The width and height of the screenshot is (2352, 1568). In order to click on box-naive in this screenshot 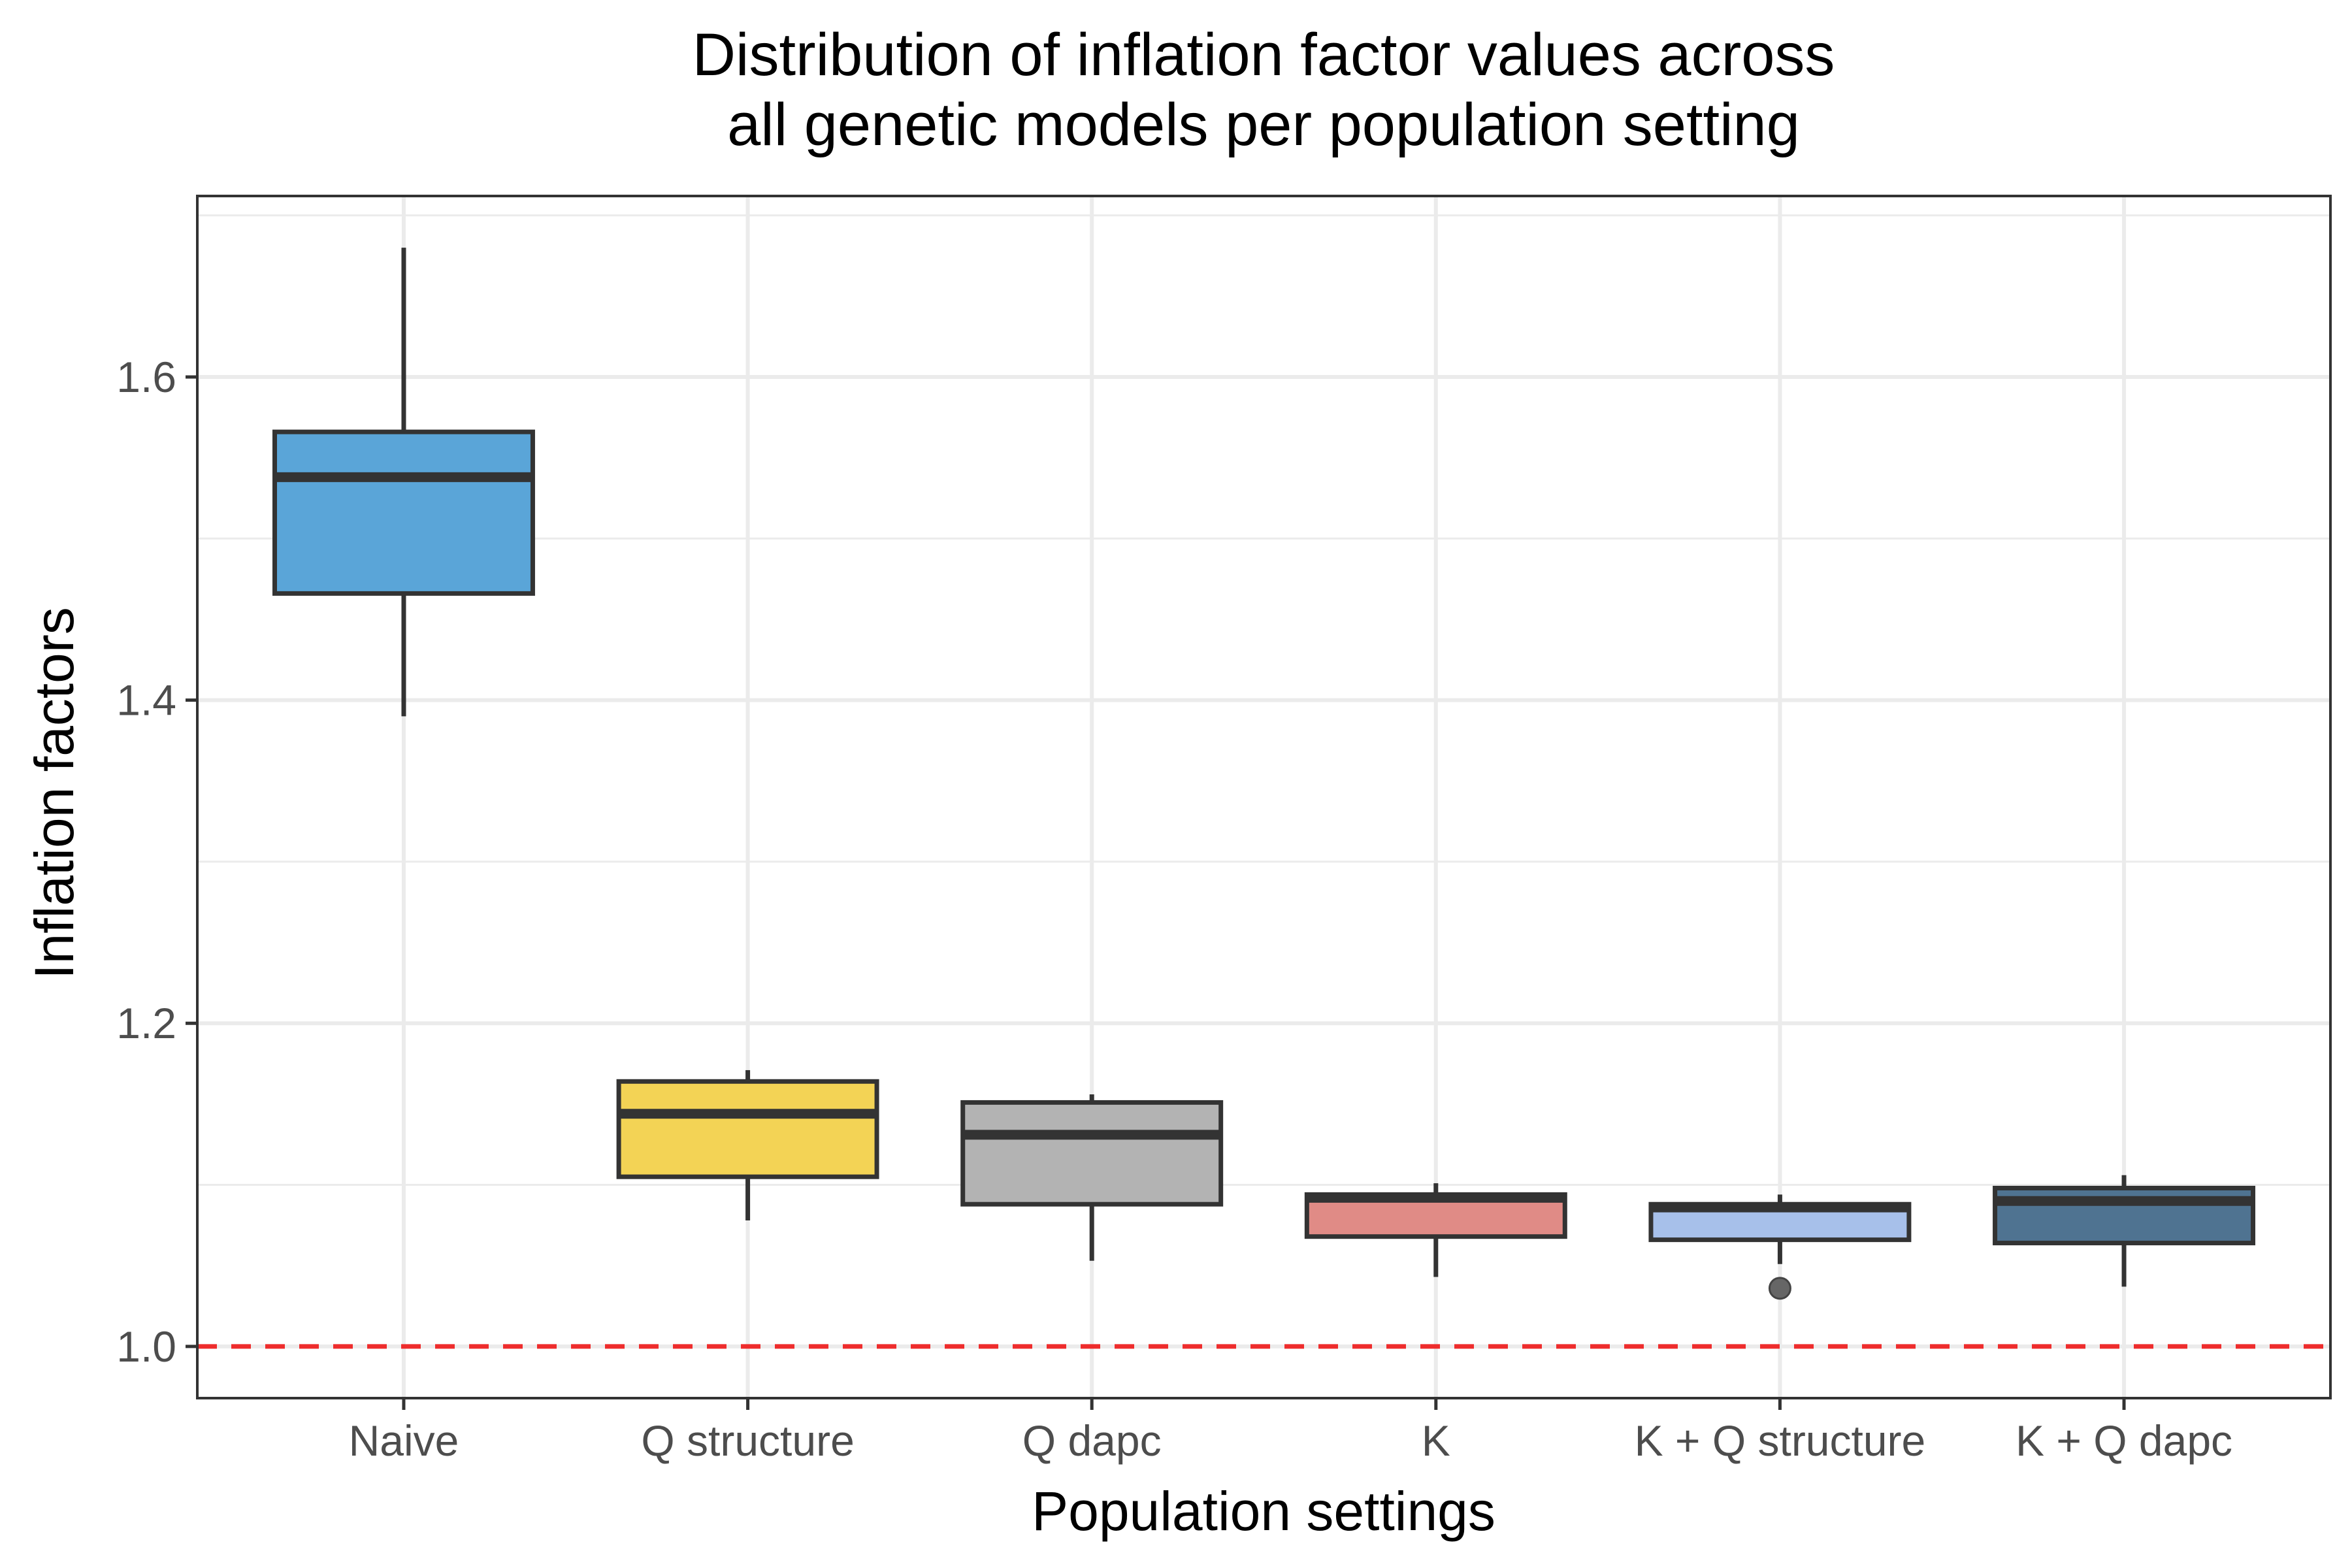, I will do `click(403, 482)`.